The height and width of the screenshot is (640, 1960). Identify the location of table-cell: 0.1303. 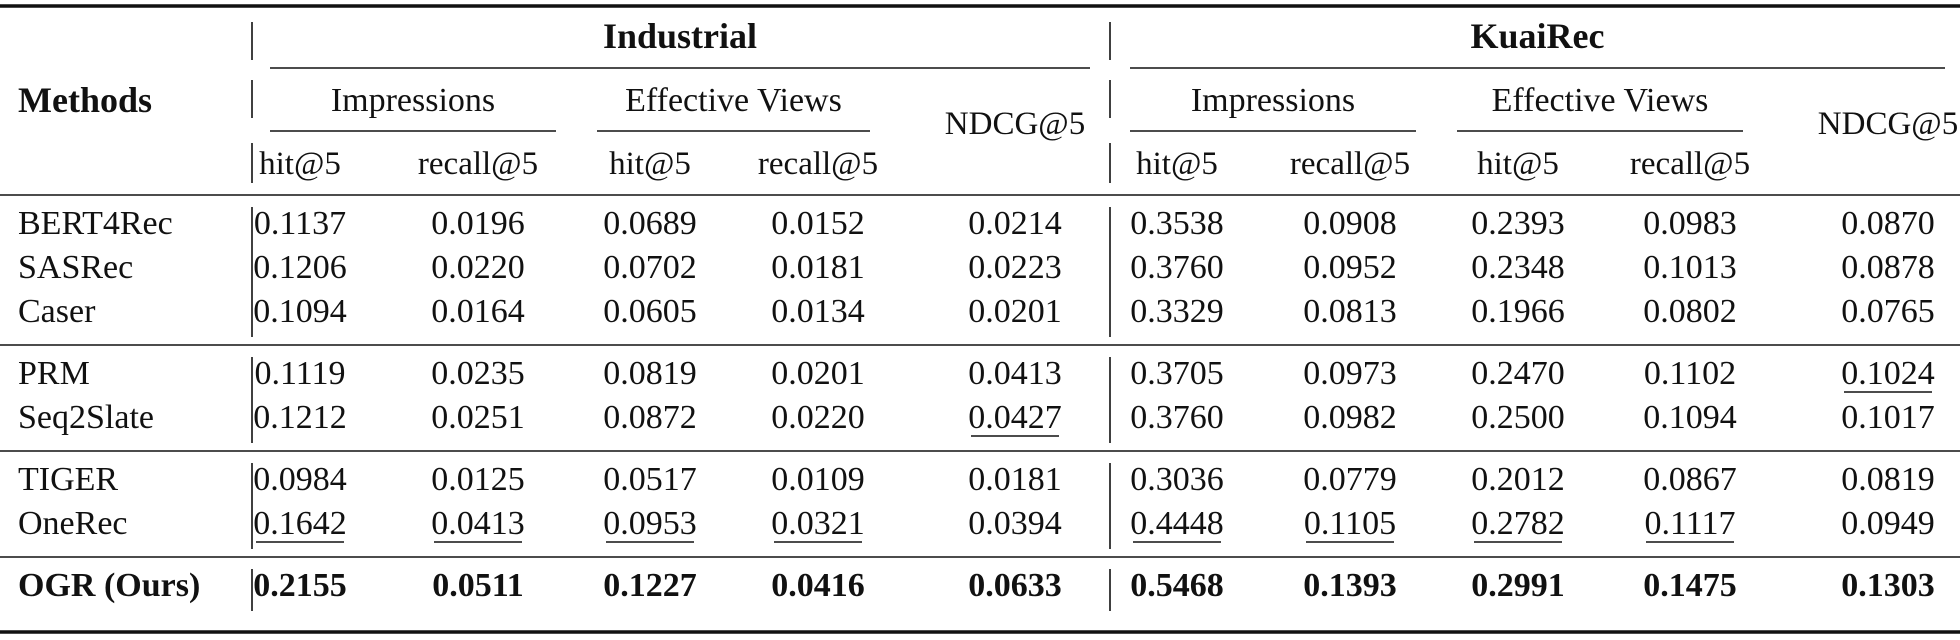
(1888, 585).